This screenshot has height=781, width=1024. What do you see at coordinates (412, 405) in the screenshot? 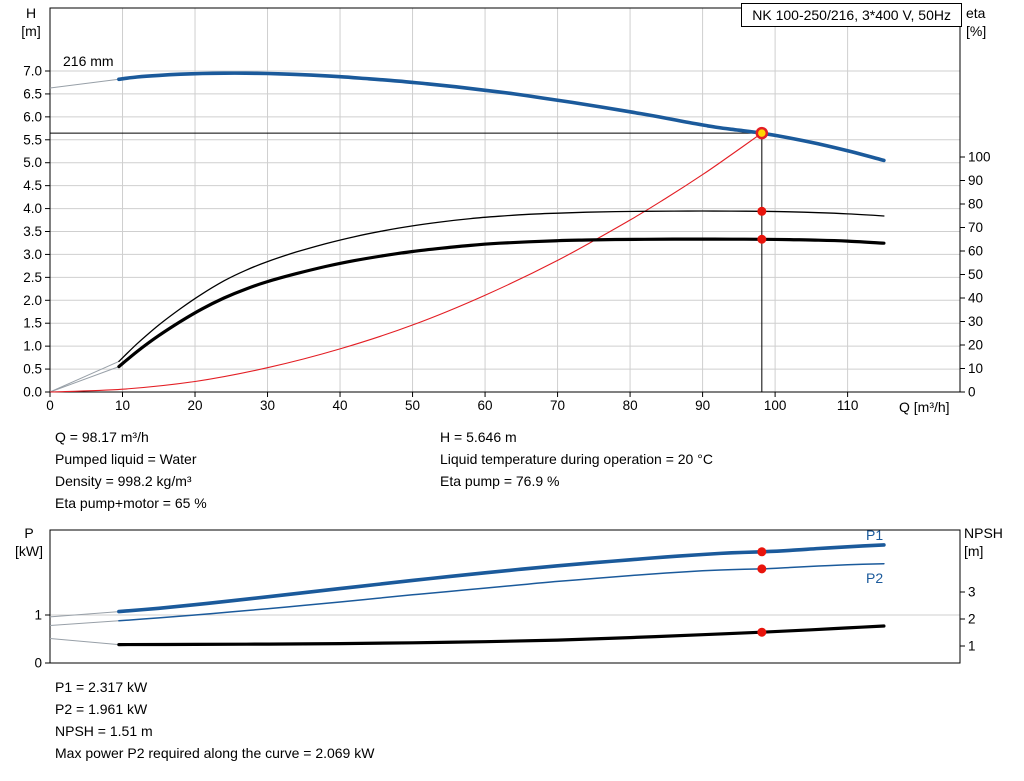
I see `q-tick-label: 50` at bounding box center [412, 405].